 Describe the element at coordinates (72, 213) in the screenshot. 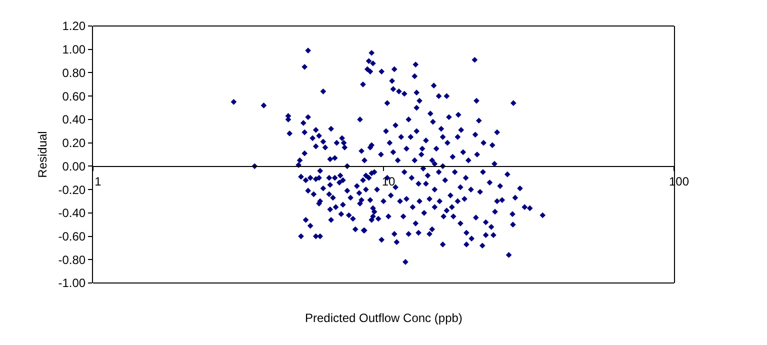

I see `y-tick-label: -0.40` at that location.